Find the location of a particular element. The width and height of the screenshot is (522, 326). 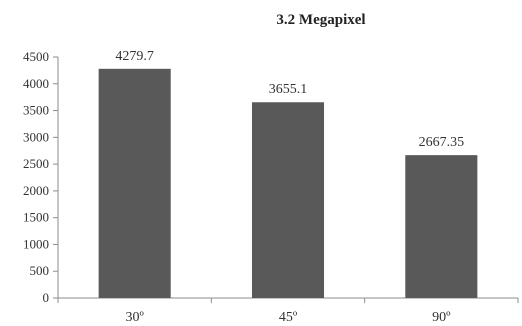

x-tick-label: 45º is located at coordinates (288, 317).